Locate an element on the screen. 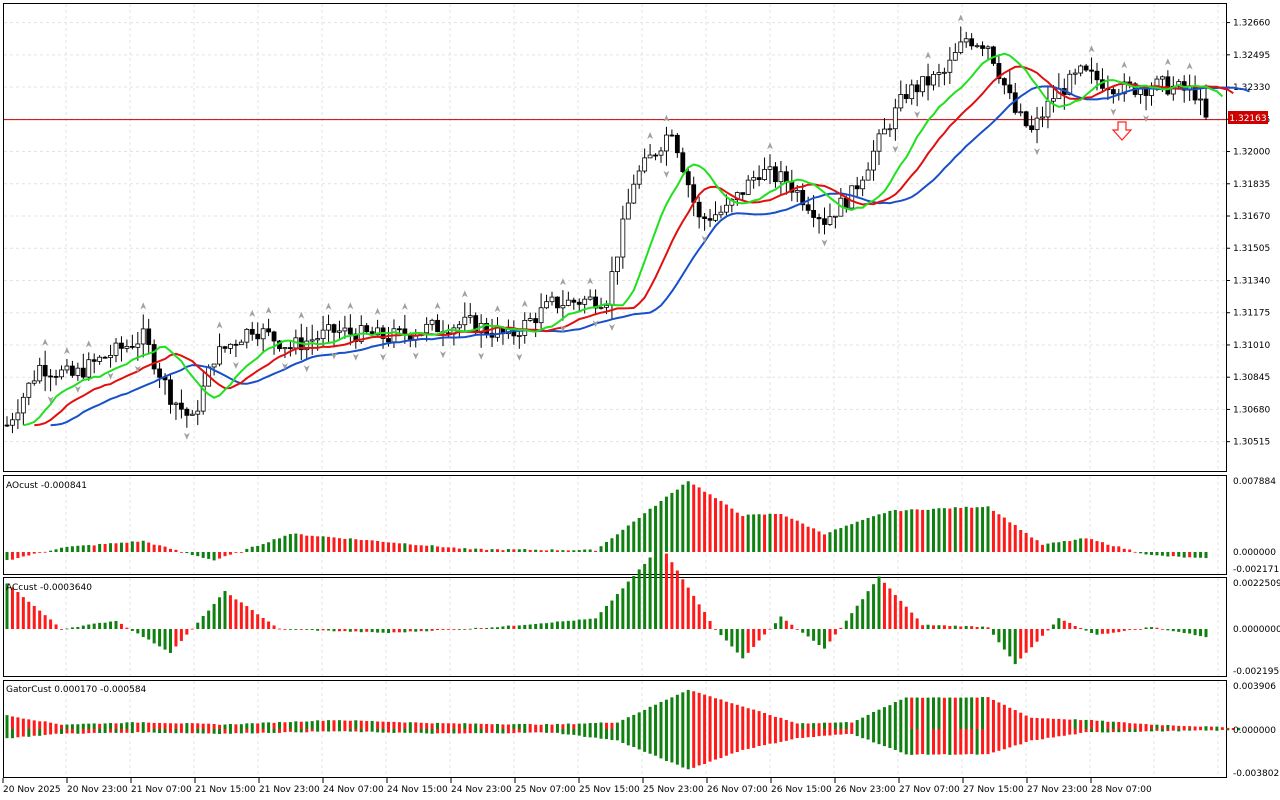 The image size is (1280, 800). price-tick-label: 1.31010 is located at coordinates (1251, 346).